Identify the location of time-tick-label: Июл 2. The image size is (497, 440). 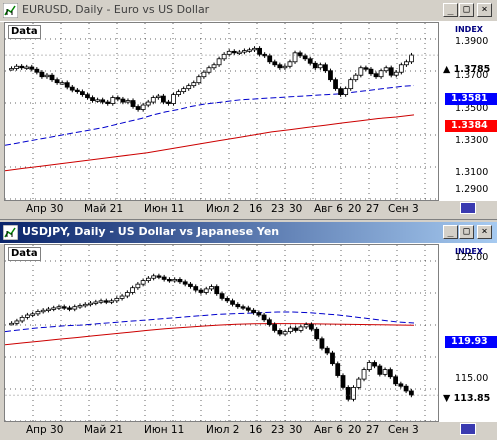
(223, 430).